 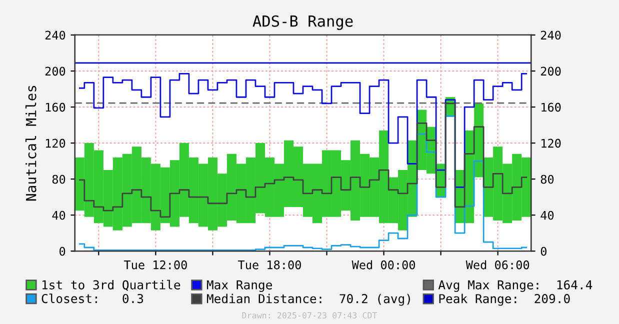 What do you see at coordinates (551, 143) in the screenshot?
I see `y2-tick-label: 120` at bounding box center [551, 143].